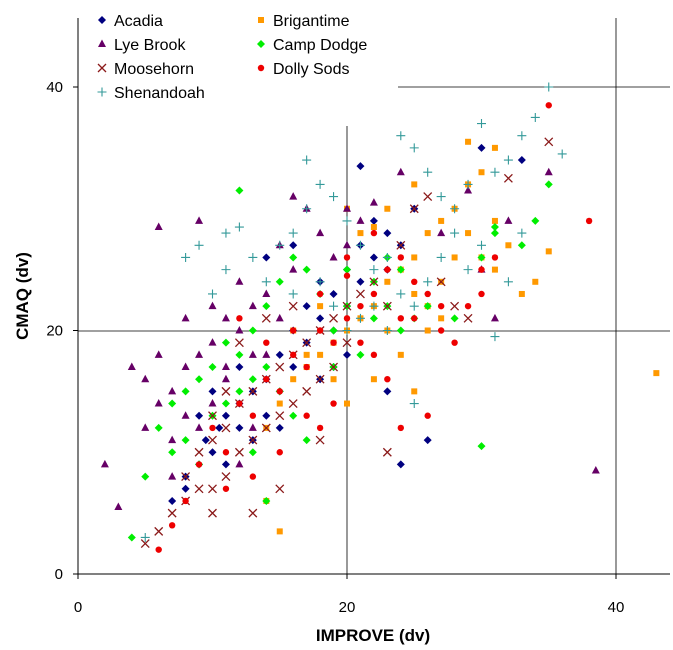 This screenshot has height=650, width=673. What do you see at coordinates (616, 607) in the screenshot?
I see `x-tick-label: 40` at bounding box center [616, 607].